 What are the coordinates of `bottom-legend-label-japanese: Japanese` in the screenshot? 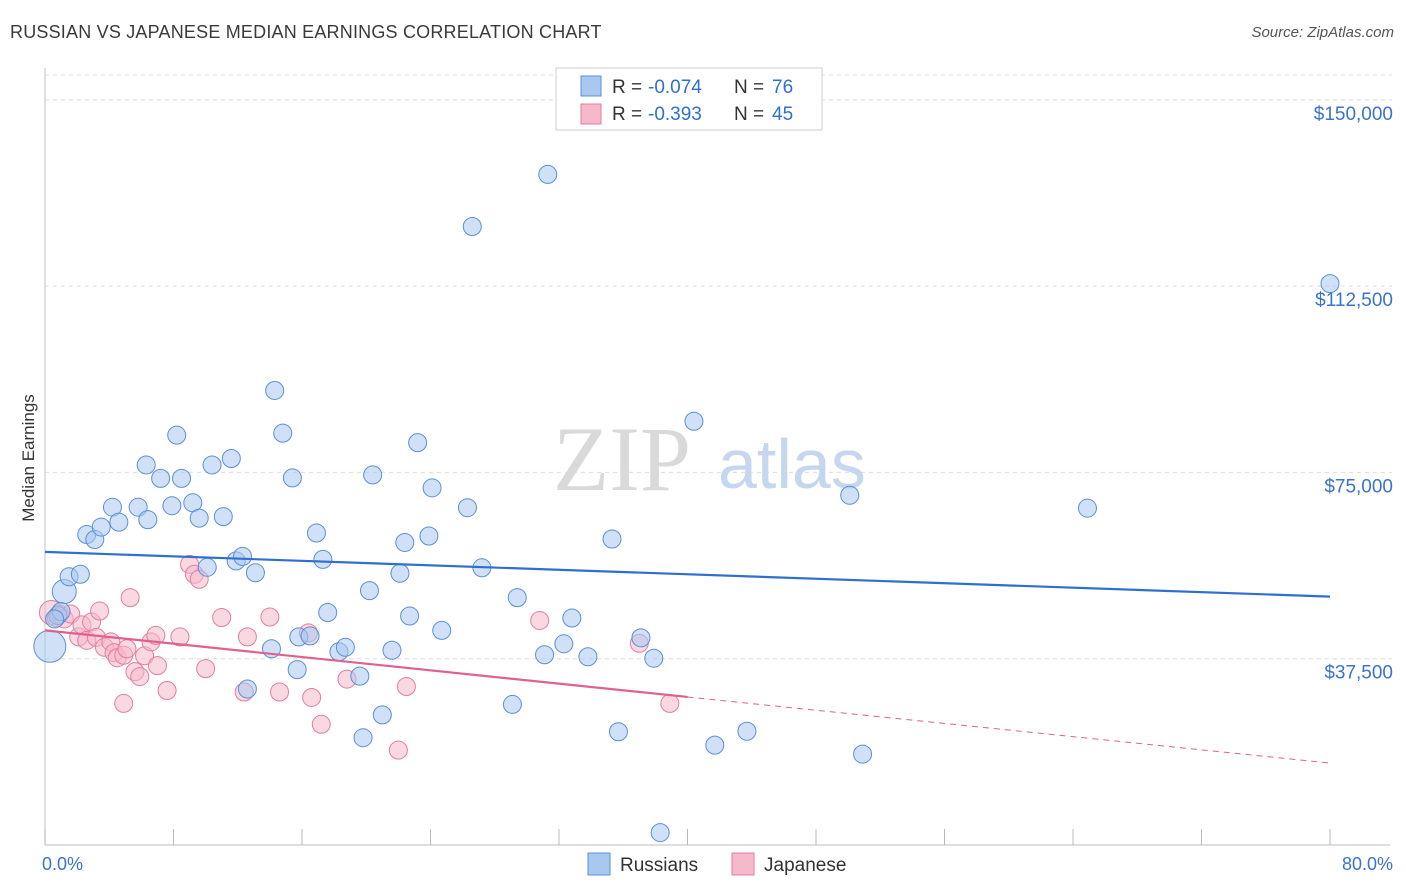 It's located at (805, 865).